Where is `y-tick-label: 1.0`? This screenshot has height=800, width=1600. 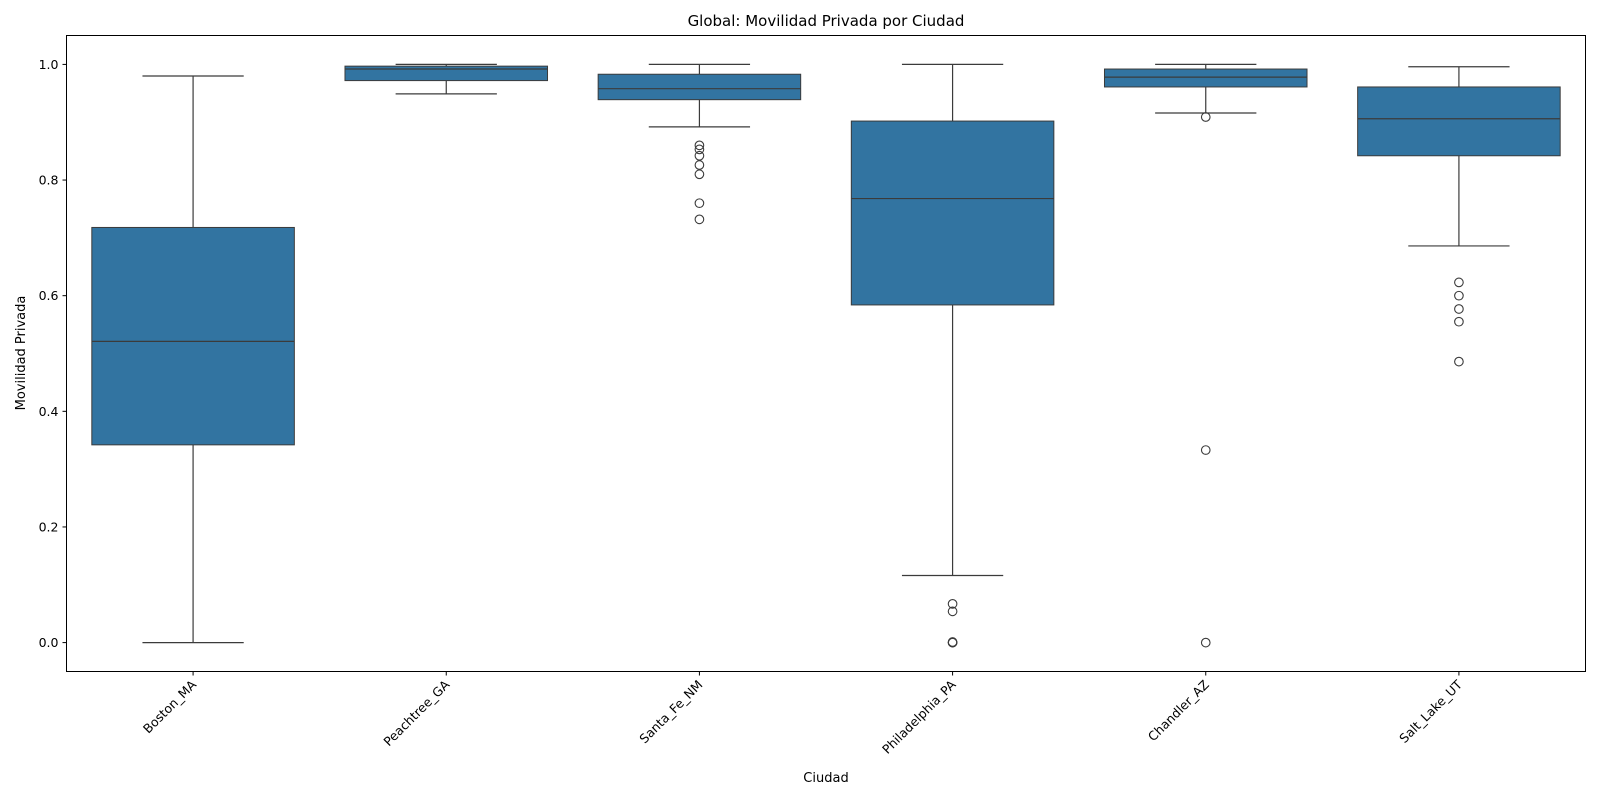 y-tick-label: 1.0 is located at coordinates (49, 64).